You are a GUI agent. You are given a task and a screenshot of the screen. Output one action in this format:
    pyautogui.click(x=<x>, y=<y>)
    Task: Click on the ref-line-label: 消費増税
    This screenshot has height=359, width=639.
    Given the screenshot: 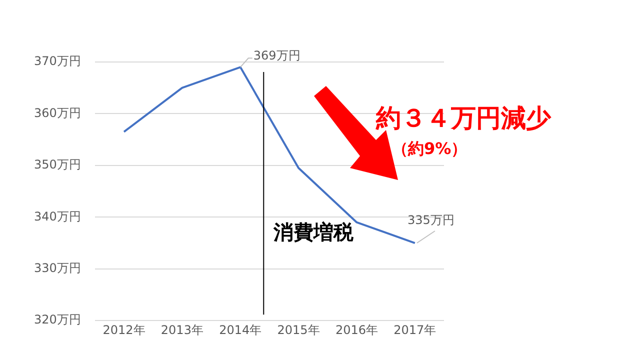 What is the action you would take?
    pyautogui.click(x=313, y=232)
    